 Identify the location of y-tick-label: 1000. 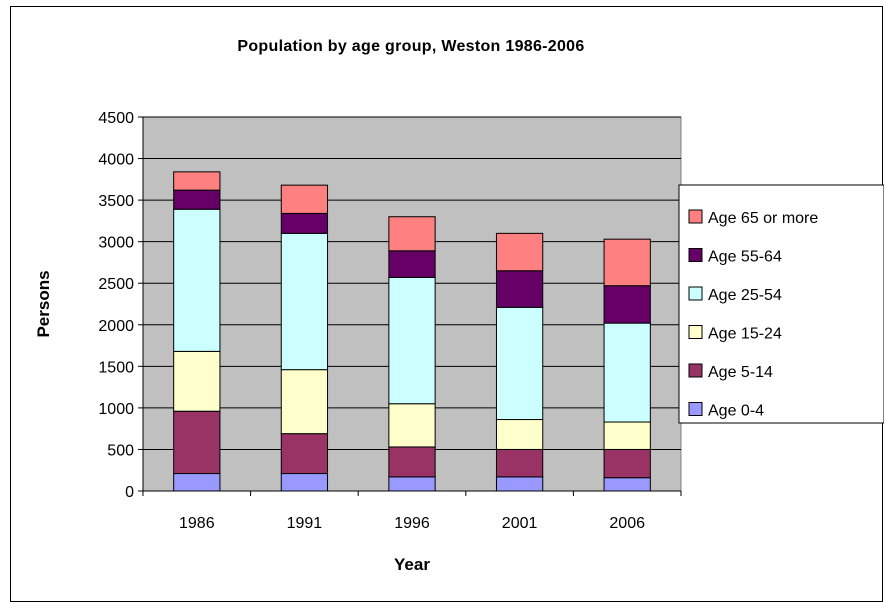
(116, 409).